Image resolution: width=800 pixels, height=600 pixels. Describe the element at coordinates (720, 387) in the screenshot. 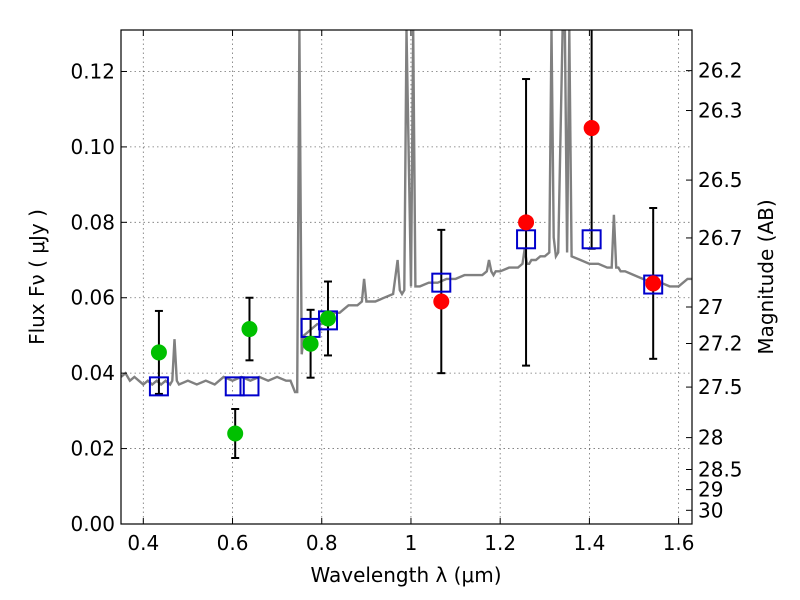

I see `mag-tick-label: 27.5` at that location.